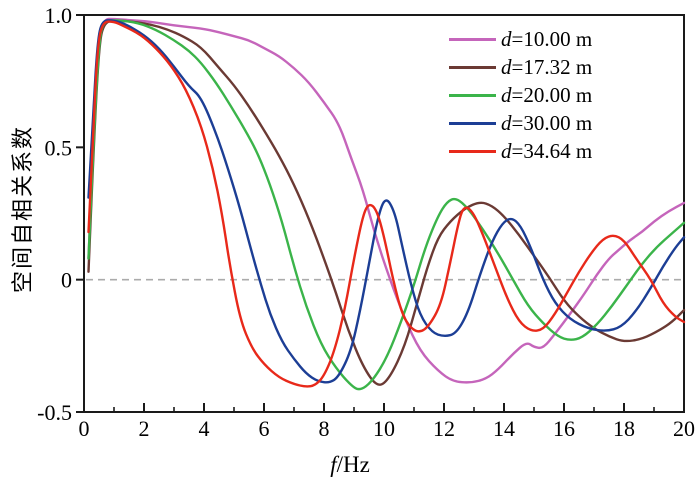 Image resolution: width=700 pixels, height=500 pixels. I want to click on legend-label: d=17.32 m, so click(547, 66).